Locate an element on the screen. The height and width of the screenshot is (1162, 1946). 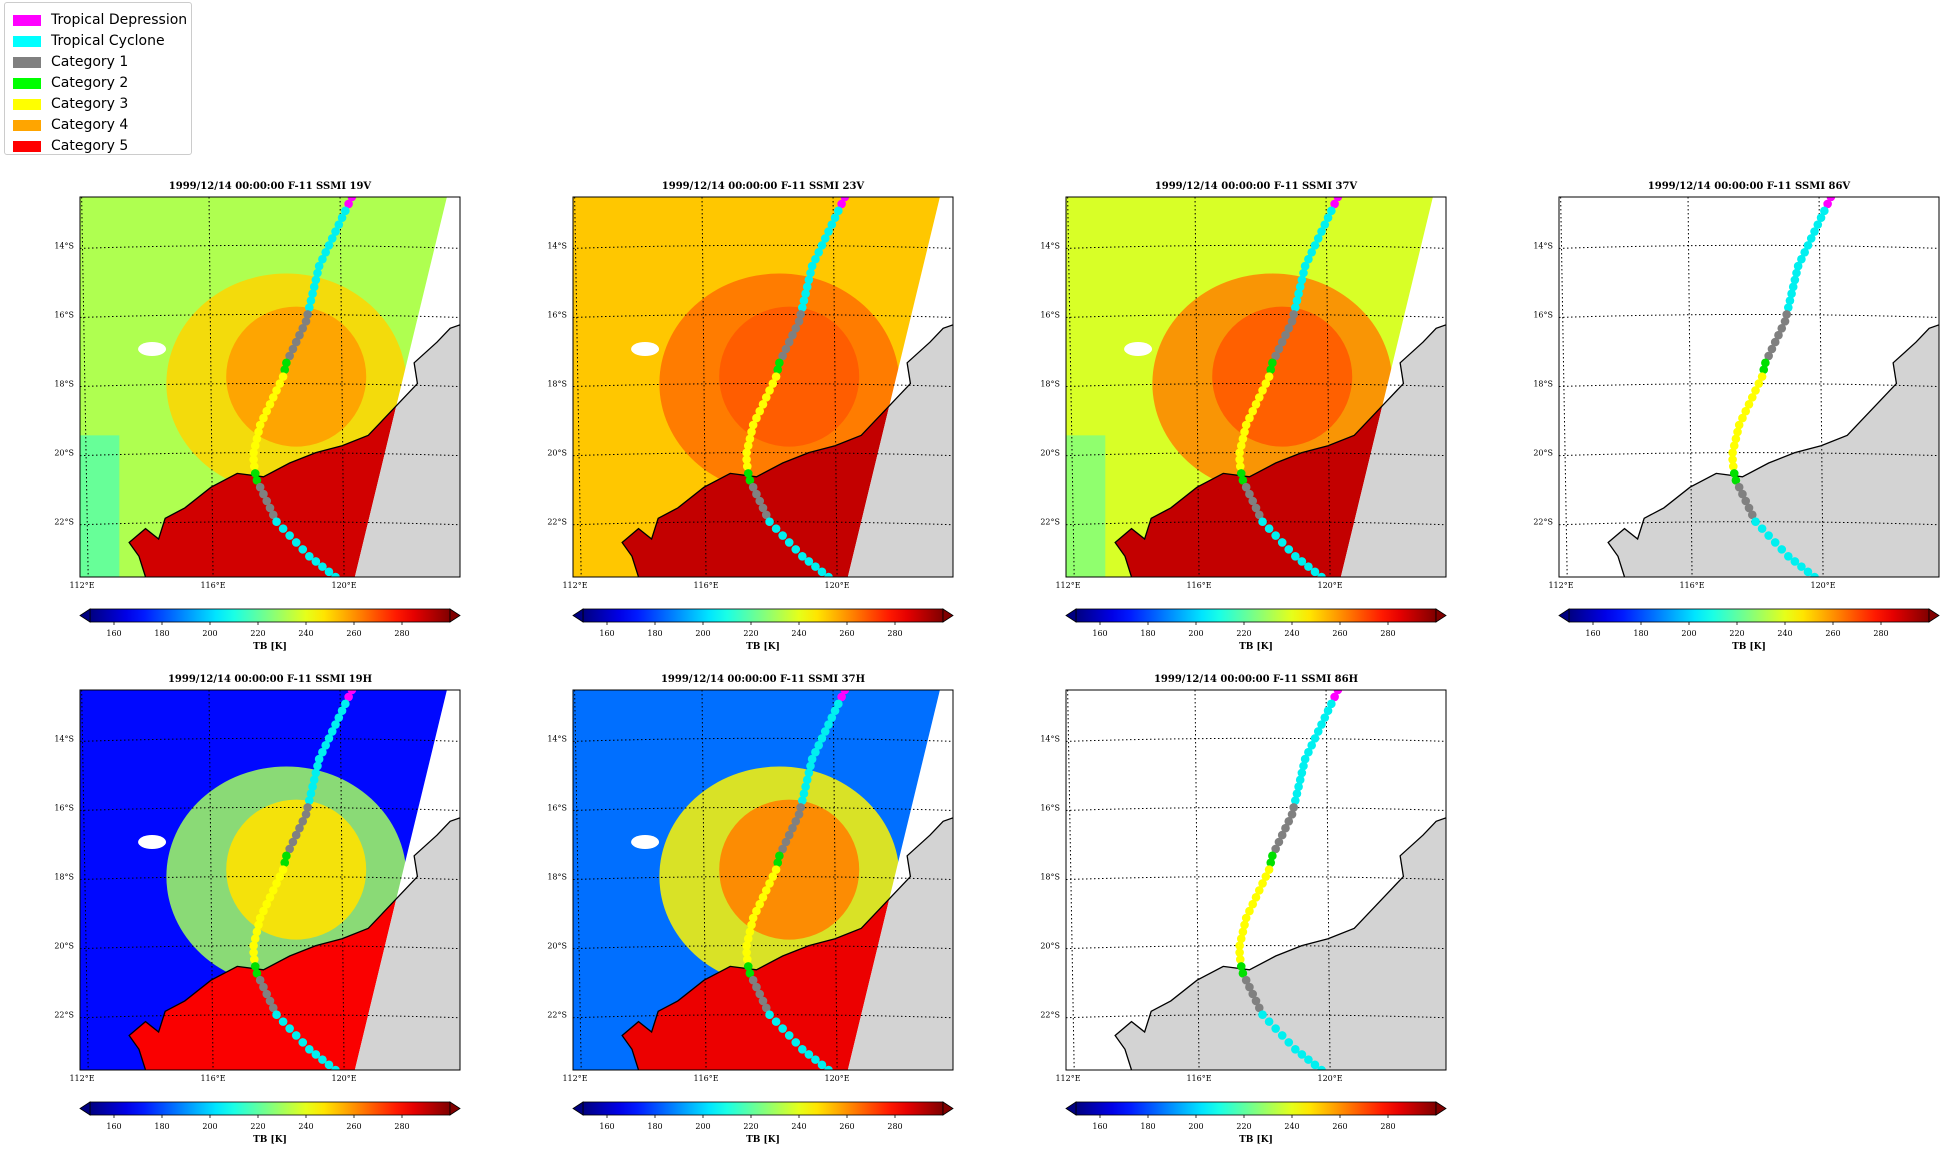
map-area is located at coordinates (1256, 387).